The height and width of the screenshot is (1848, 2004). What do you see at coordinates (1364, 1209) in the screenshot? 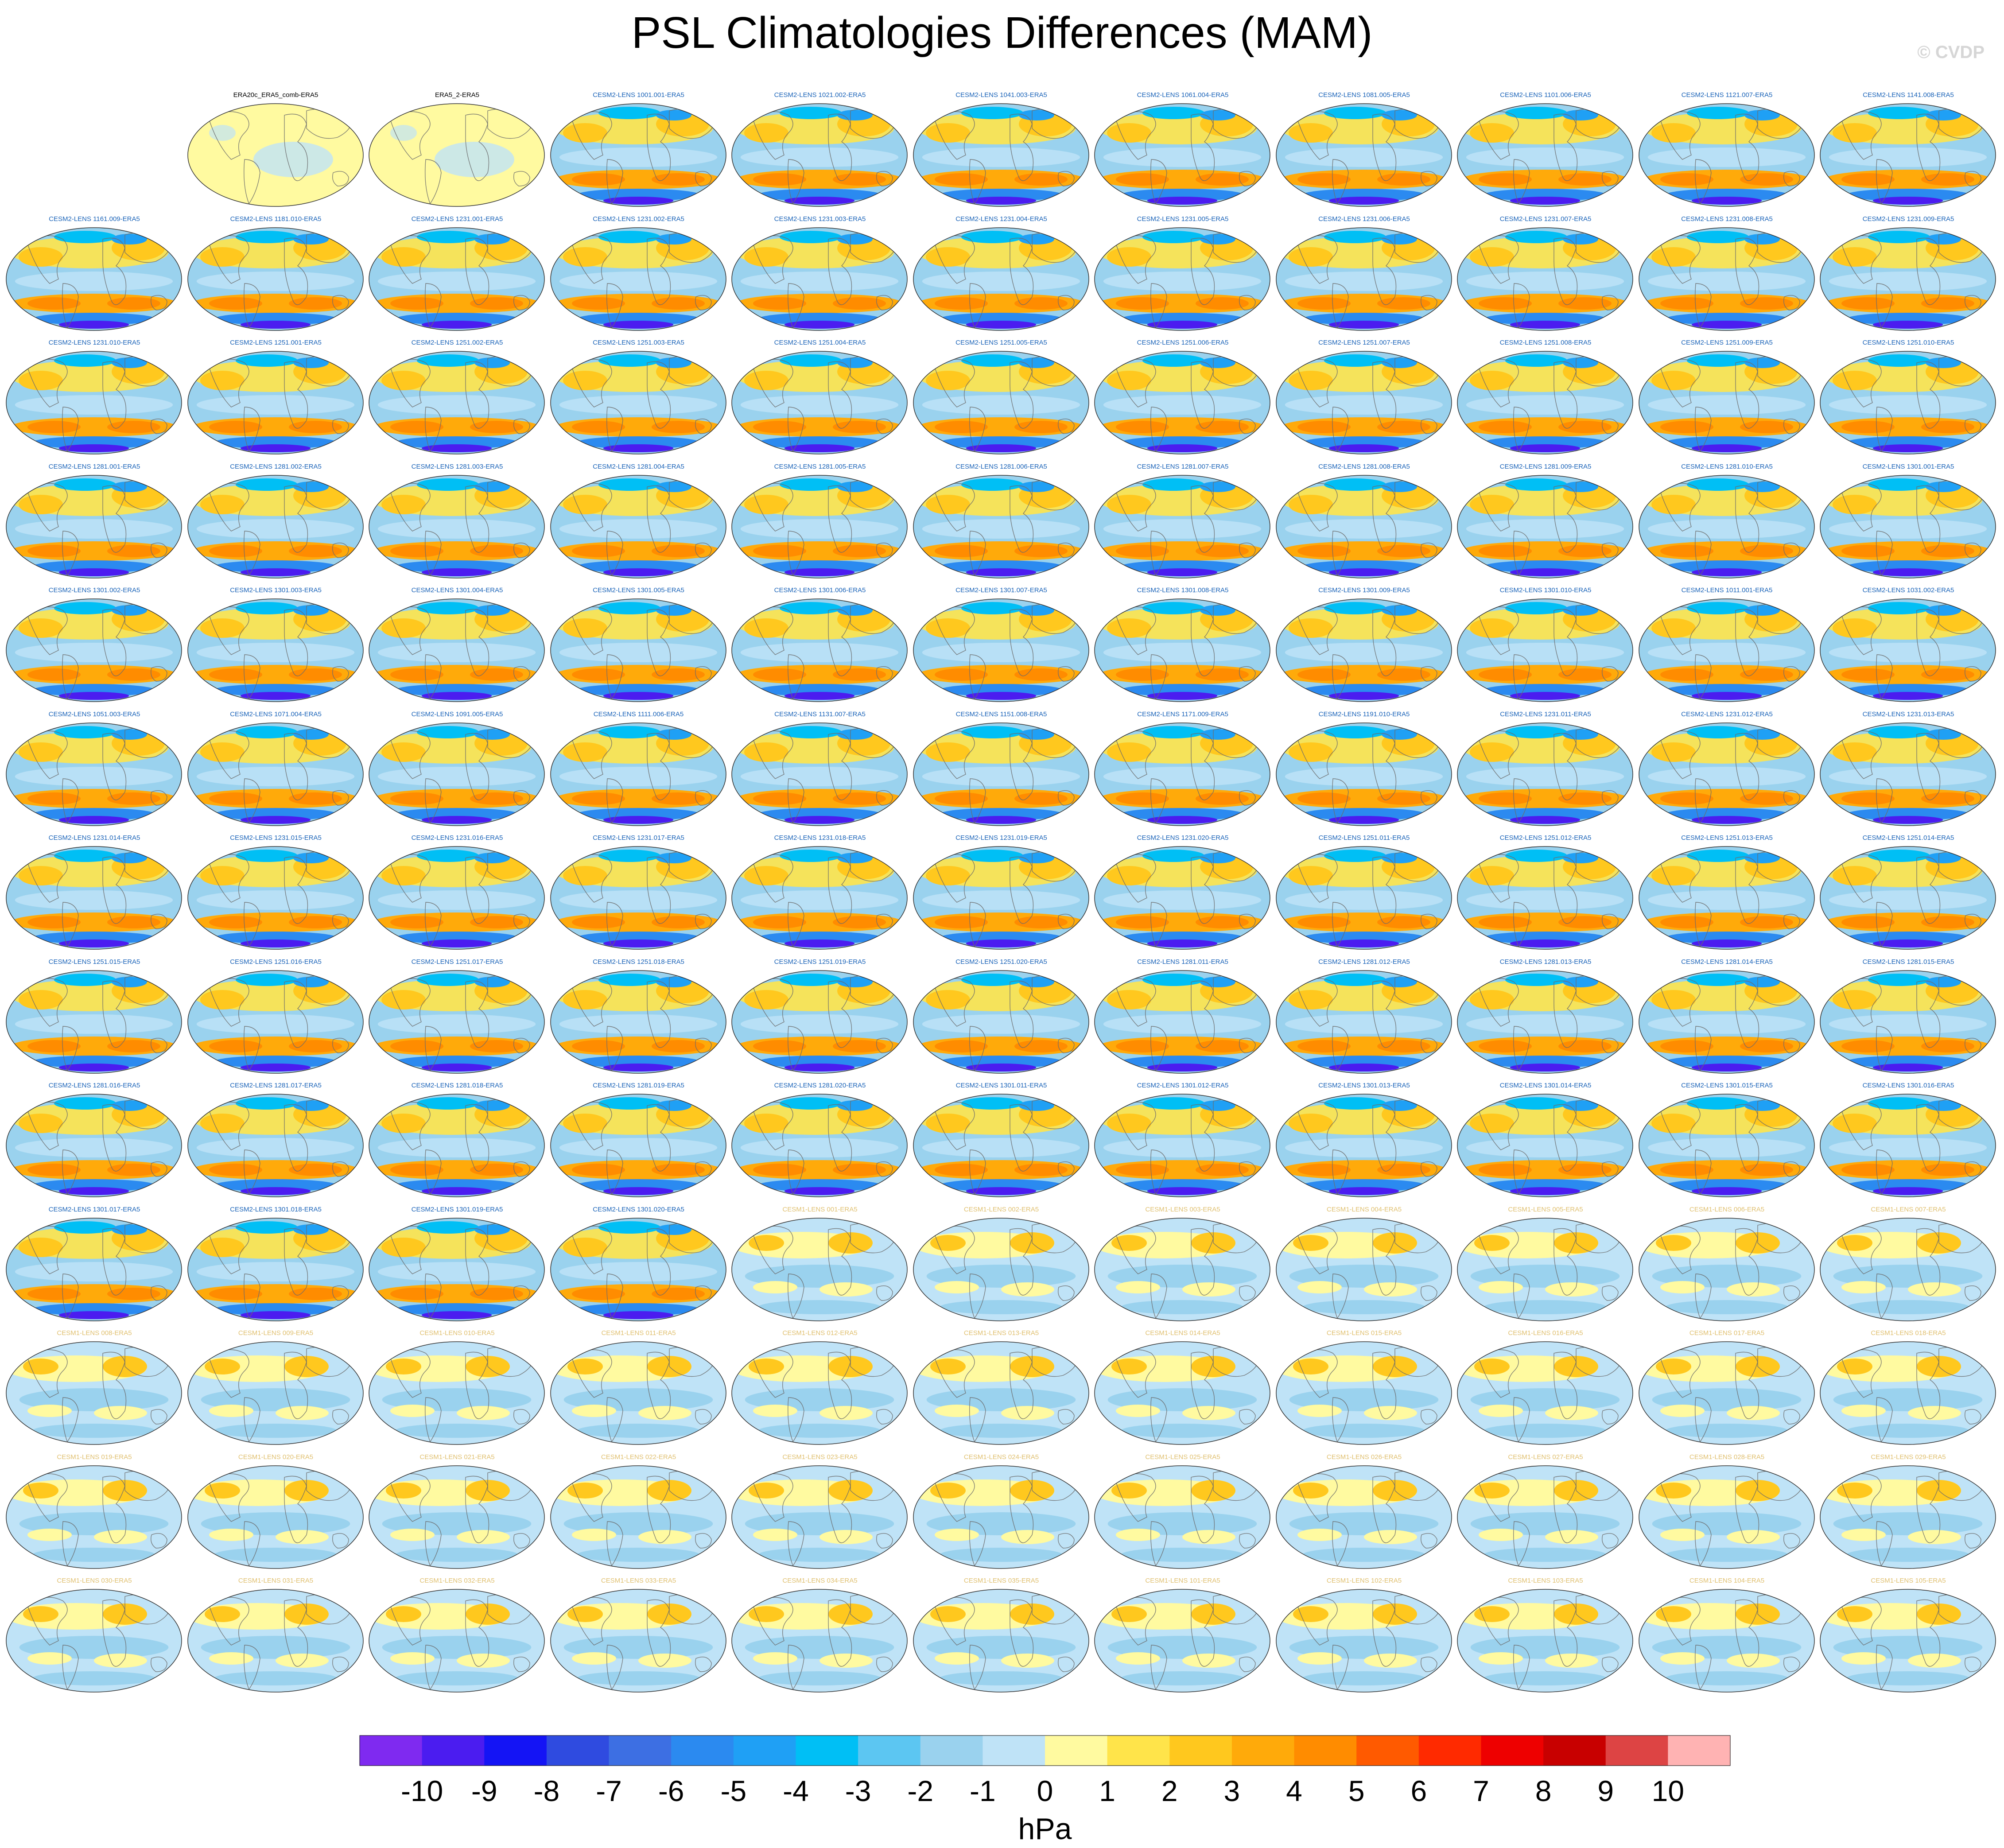
I see `panel-title: CESM1-LENS 004-ERA5` at bounding box center [1364, 1209].